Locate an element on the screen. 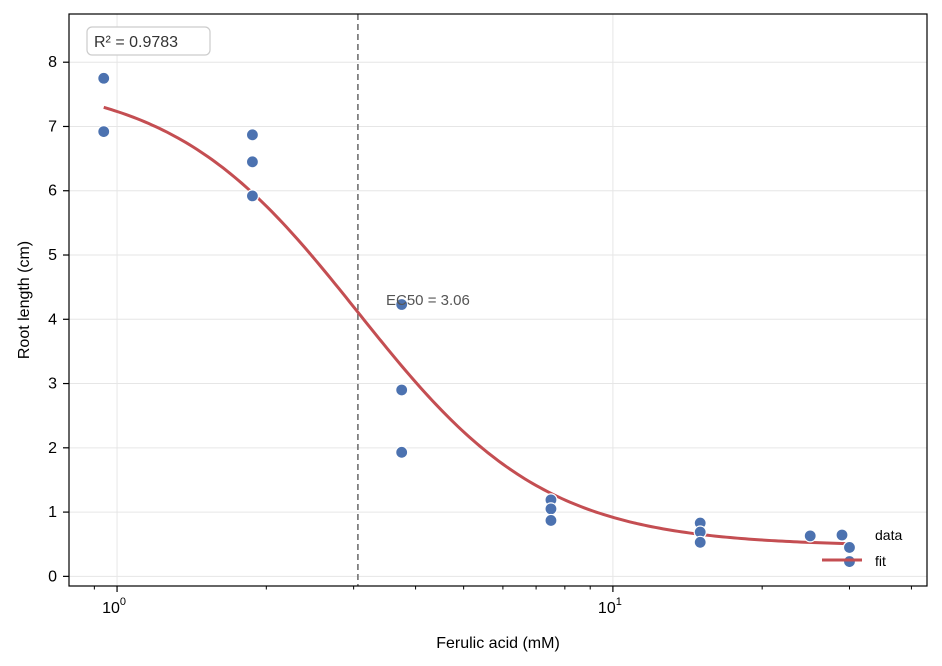 The height and width of the screenshot is (666, 942). y-tick-label: 0 is located at coordinates (52, 576).